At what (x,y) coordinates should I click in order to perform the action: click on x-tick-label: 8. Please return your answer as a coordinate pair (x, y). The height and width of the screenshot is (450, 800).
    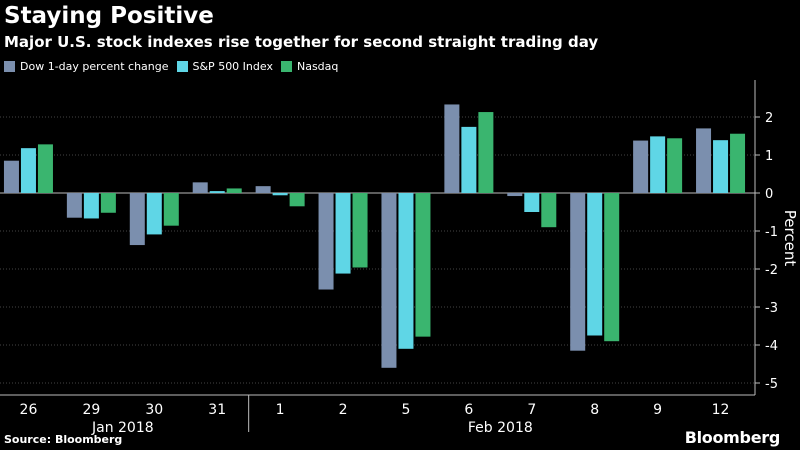
    Looking at the image, I should click on (594, 410).